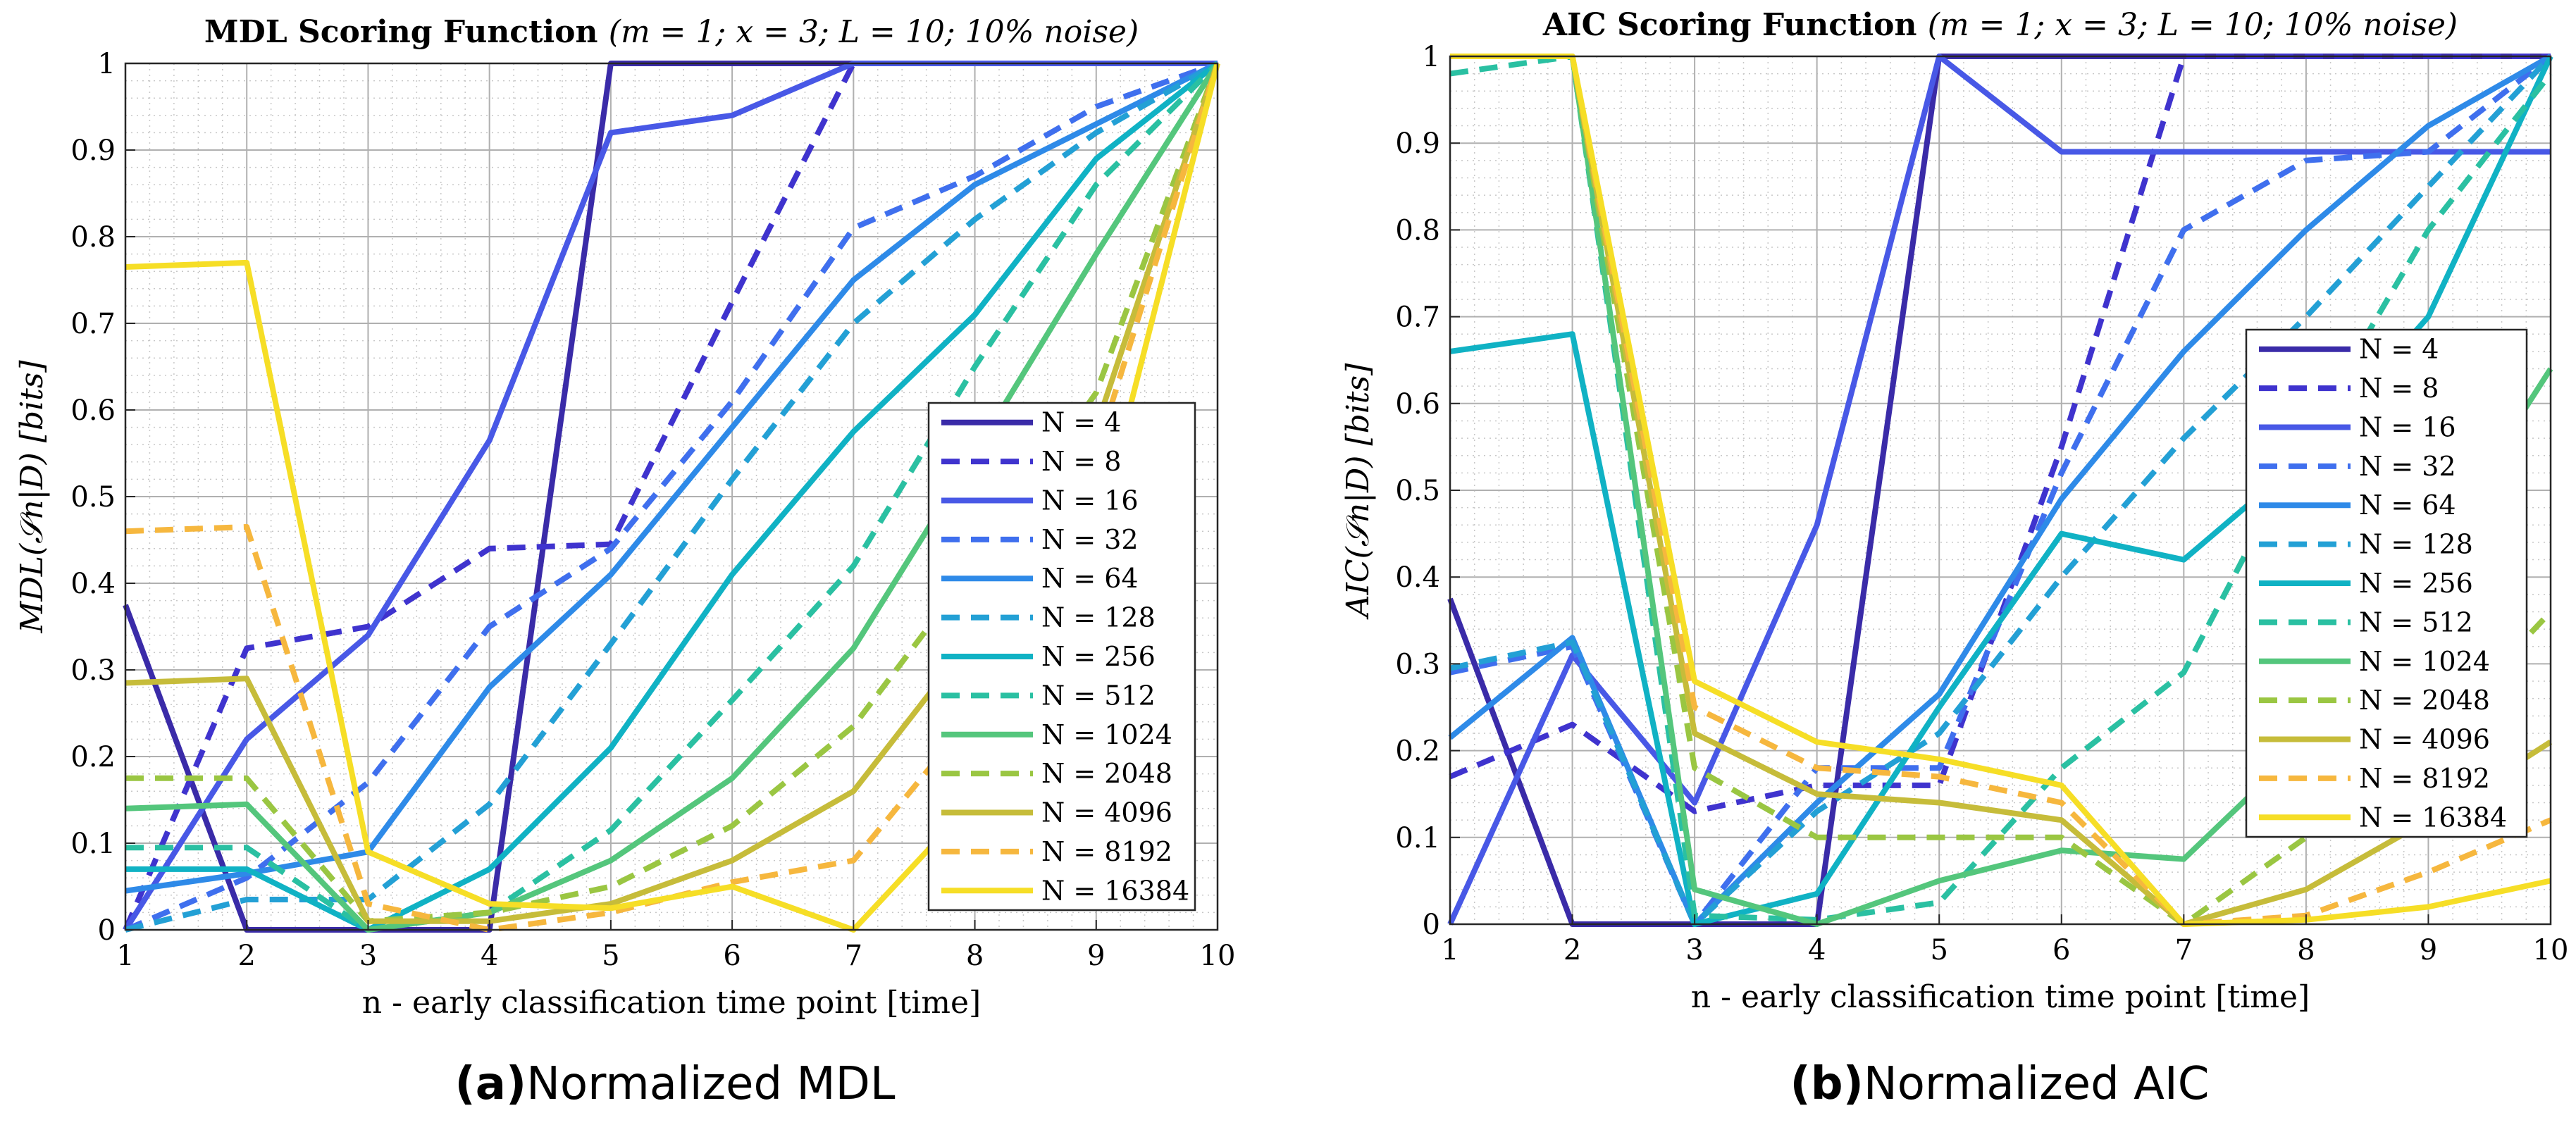 This screenshot has width=2576, height=1132. I want to click on chart-title-bold: MDL Scoring Function, so click(406, 32).